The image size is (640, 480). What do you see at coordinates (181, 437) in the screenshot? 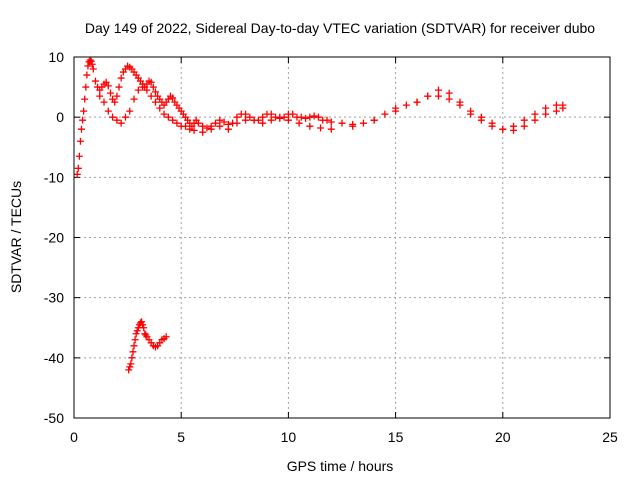
I see `x-tick-label: 5` at bounding box center [181, 437].